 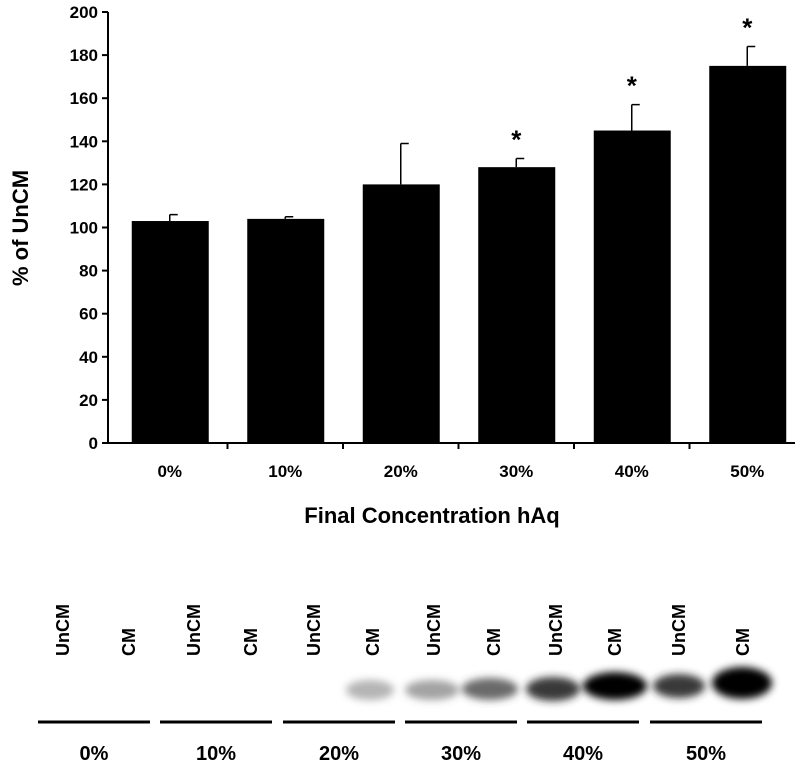 What do you see at coordinates (84, 55) in the screenshot?
I see `y-tick-label: 180` at bounding box center [84, 55].